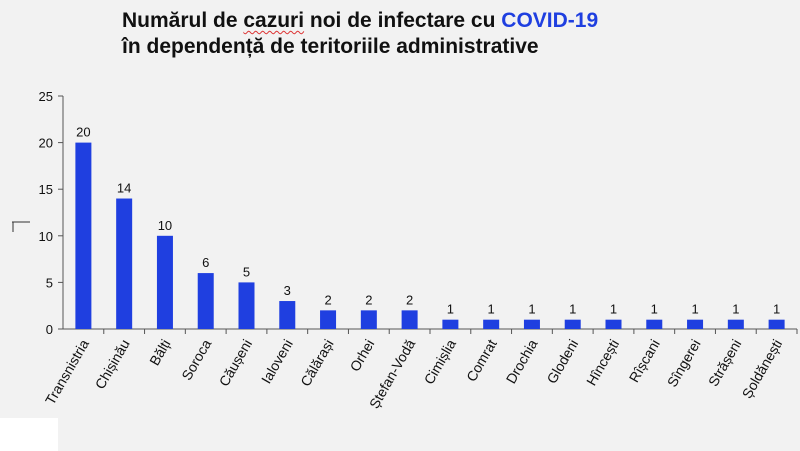 The width and height of the screenshot is (800, 451). I want to click on category-label: Glodeni, so click(562, 362).